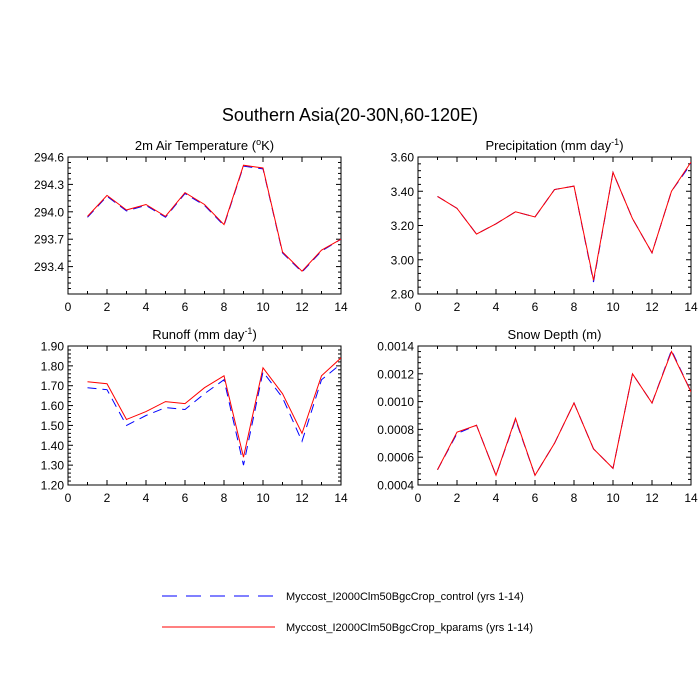 Image resolution: width=700 pixels, height=700 pixels. Describe the element at coordinates (196, 145) in the screenshot. I see `panel-title-text: 2m Air Temperature (` at that location.